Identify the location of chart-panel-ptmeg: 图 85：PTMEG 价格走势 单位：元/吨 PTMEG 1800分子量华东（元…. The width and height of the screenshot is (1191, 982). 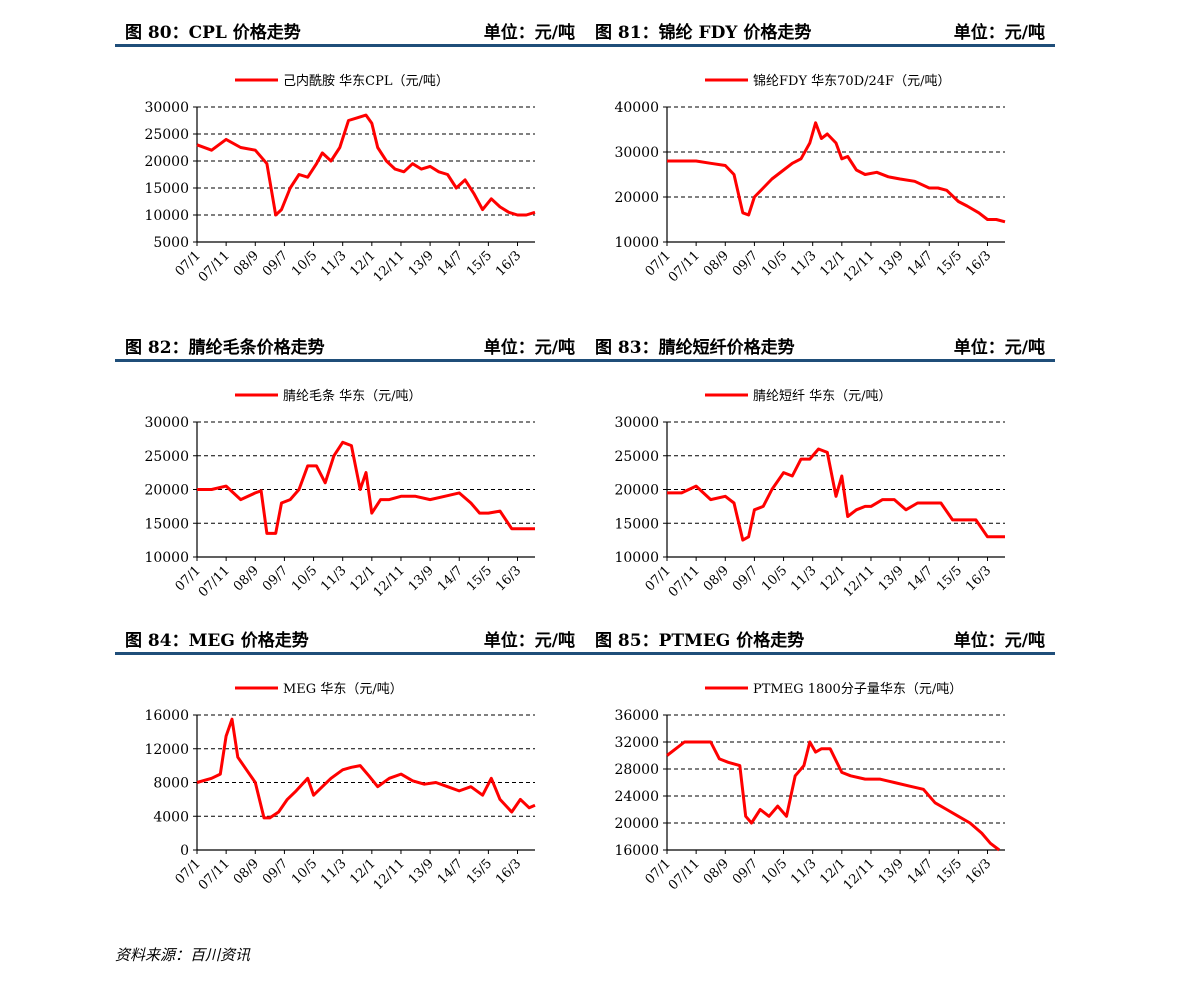
(820, 768).